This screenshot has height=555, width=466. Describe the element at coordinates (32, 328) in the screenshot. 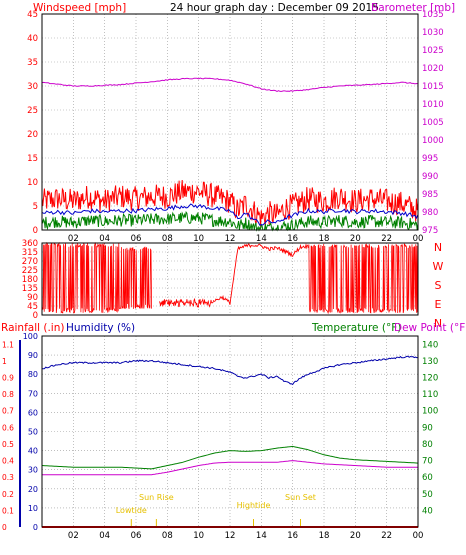

I see `rainfall-axis-title: Rainfall (.in)` at that location.